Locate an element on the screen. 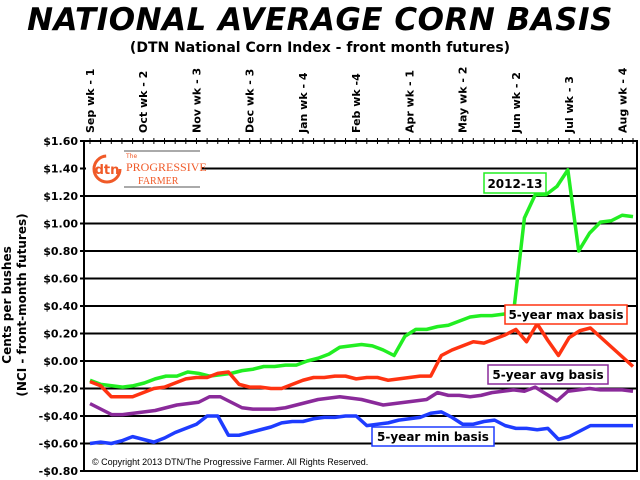 This screenshot has width=640, height=480. y-tick-label: $1.20 is located at coordinates (60, 196).